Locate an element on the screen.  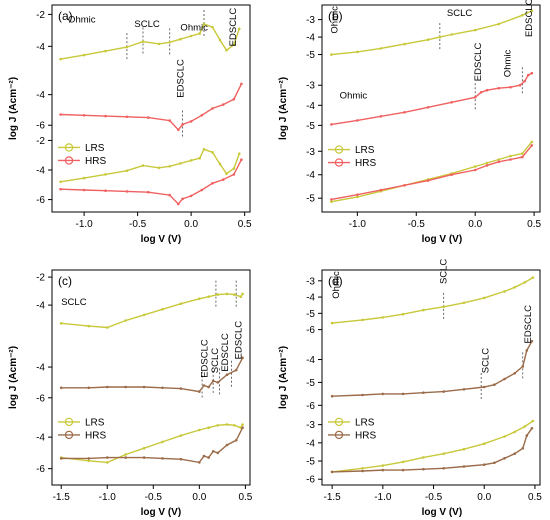
y-axis-title: log J (Acm⁻²) is located at coordinates (283, 377).